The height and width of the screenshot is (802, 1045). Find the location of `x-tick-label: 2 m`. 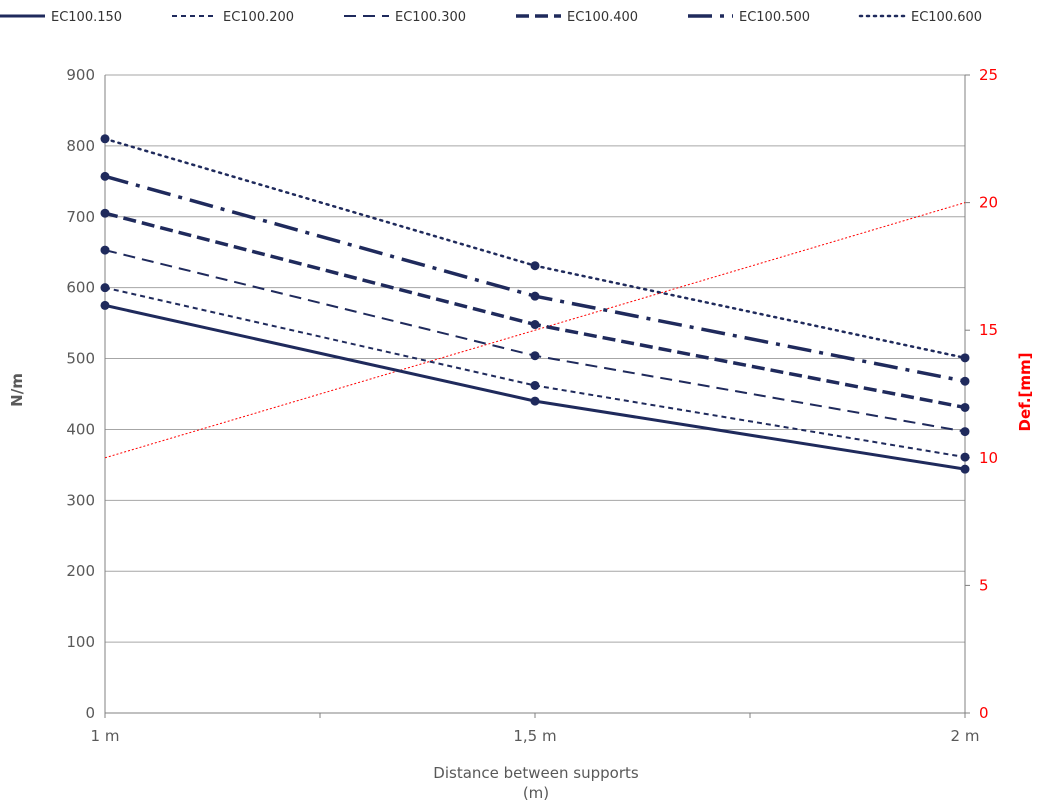

x-tick-label: 2 m is located at coordinates (965, 736).